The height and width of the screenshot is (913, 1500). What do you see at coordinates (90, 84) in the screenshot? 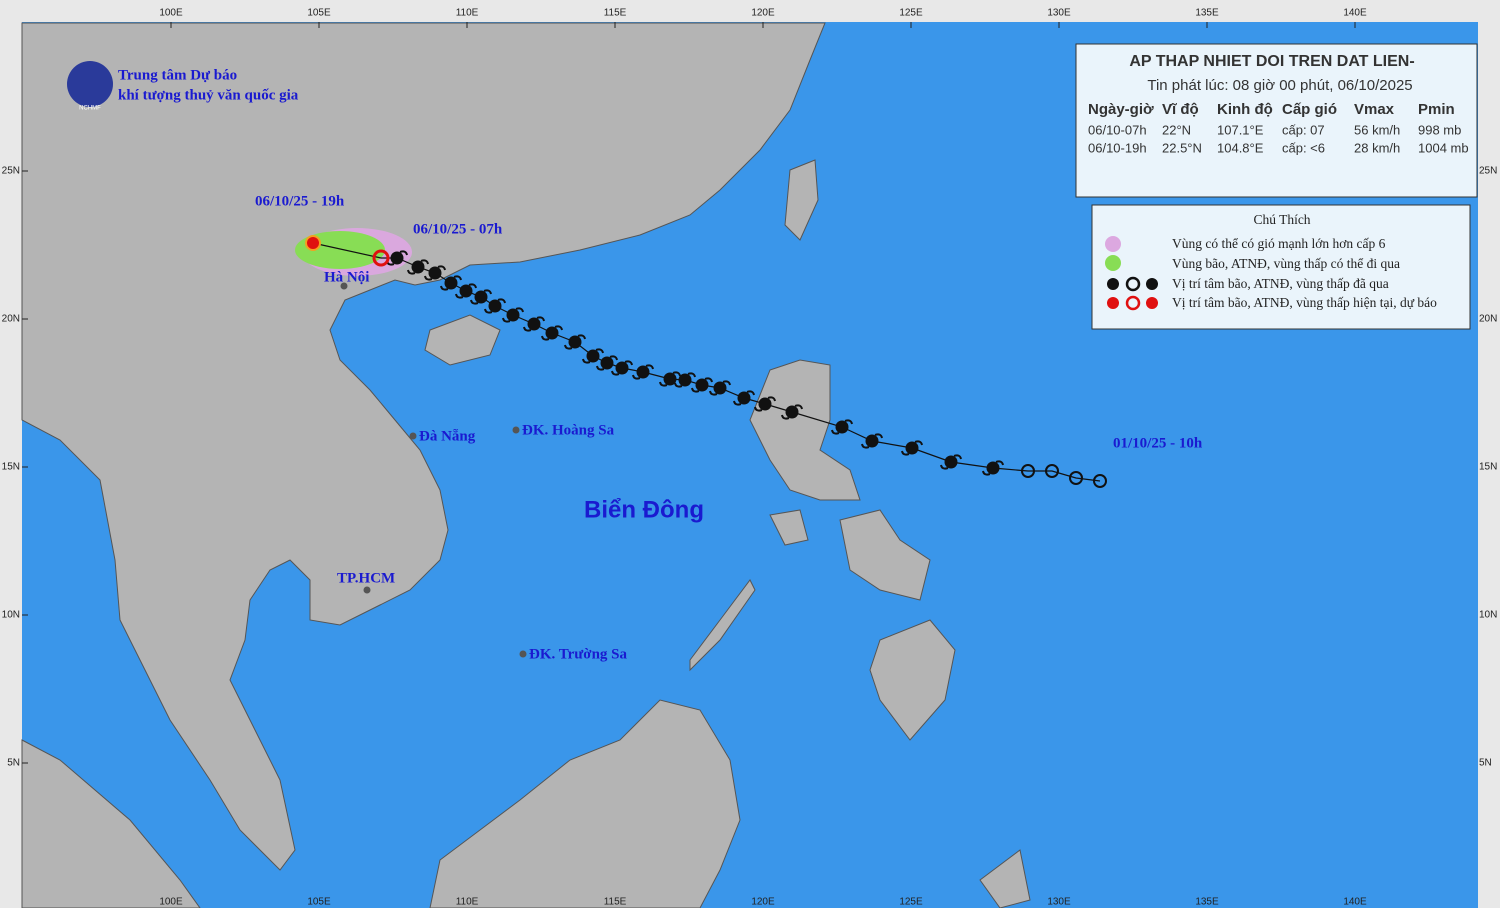
I see `logo-mark` at bounding box center [90, 84].